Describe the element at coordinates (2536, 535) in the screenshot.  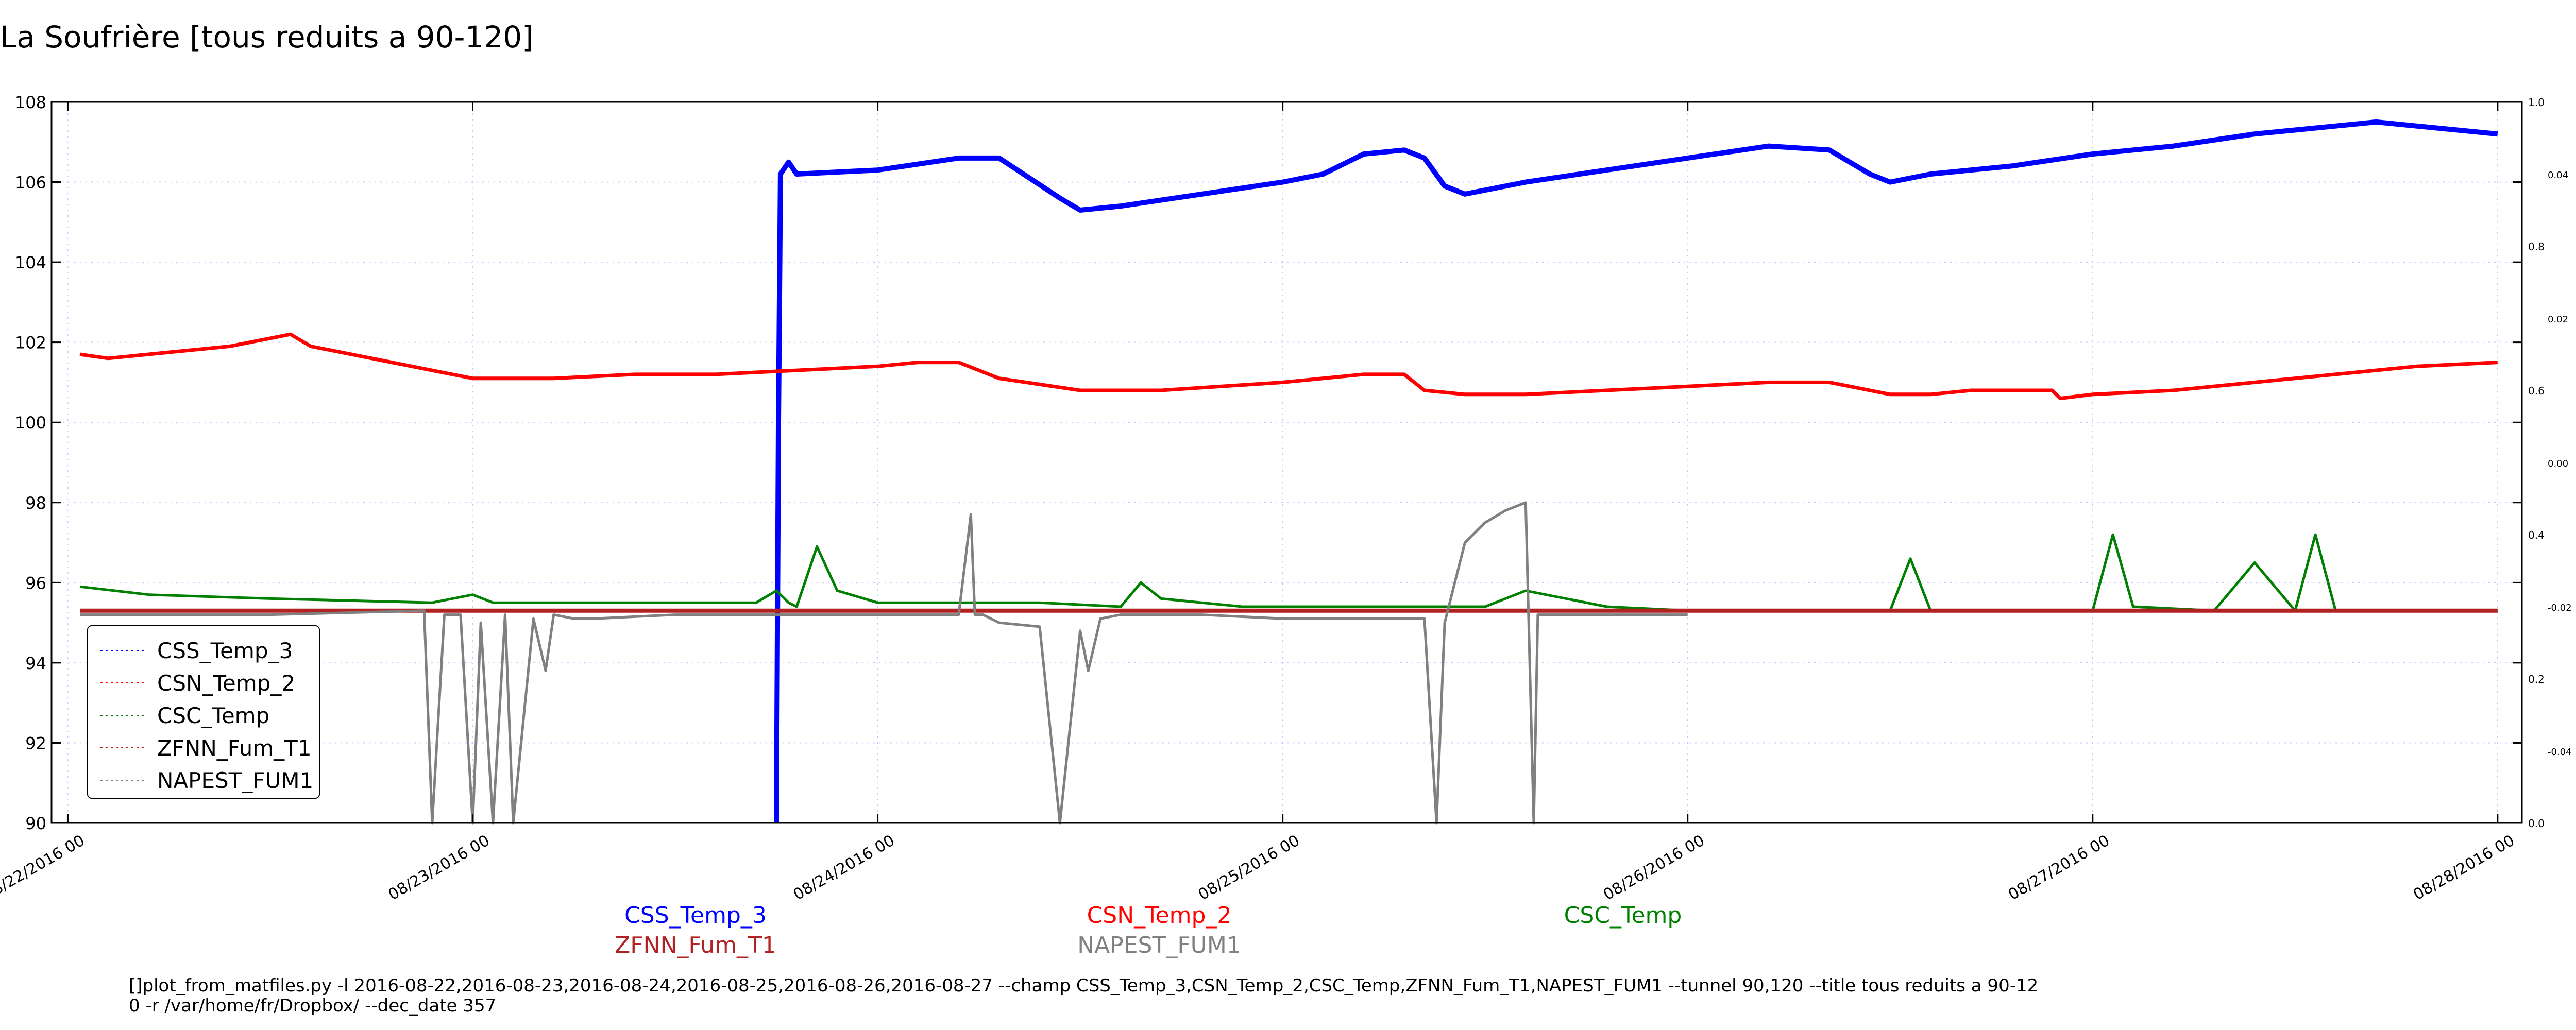
I see `right-axis-tick-label: 0.4` at that location.